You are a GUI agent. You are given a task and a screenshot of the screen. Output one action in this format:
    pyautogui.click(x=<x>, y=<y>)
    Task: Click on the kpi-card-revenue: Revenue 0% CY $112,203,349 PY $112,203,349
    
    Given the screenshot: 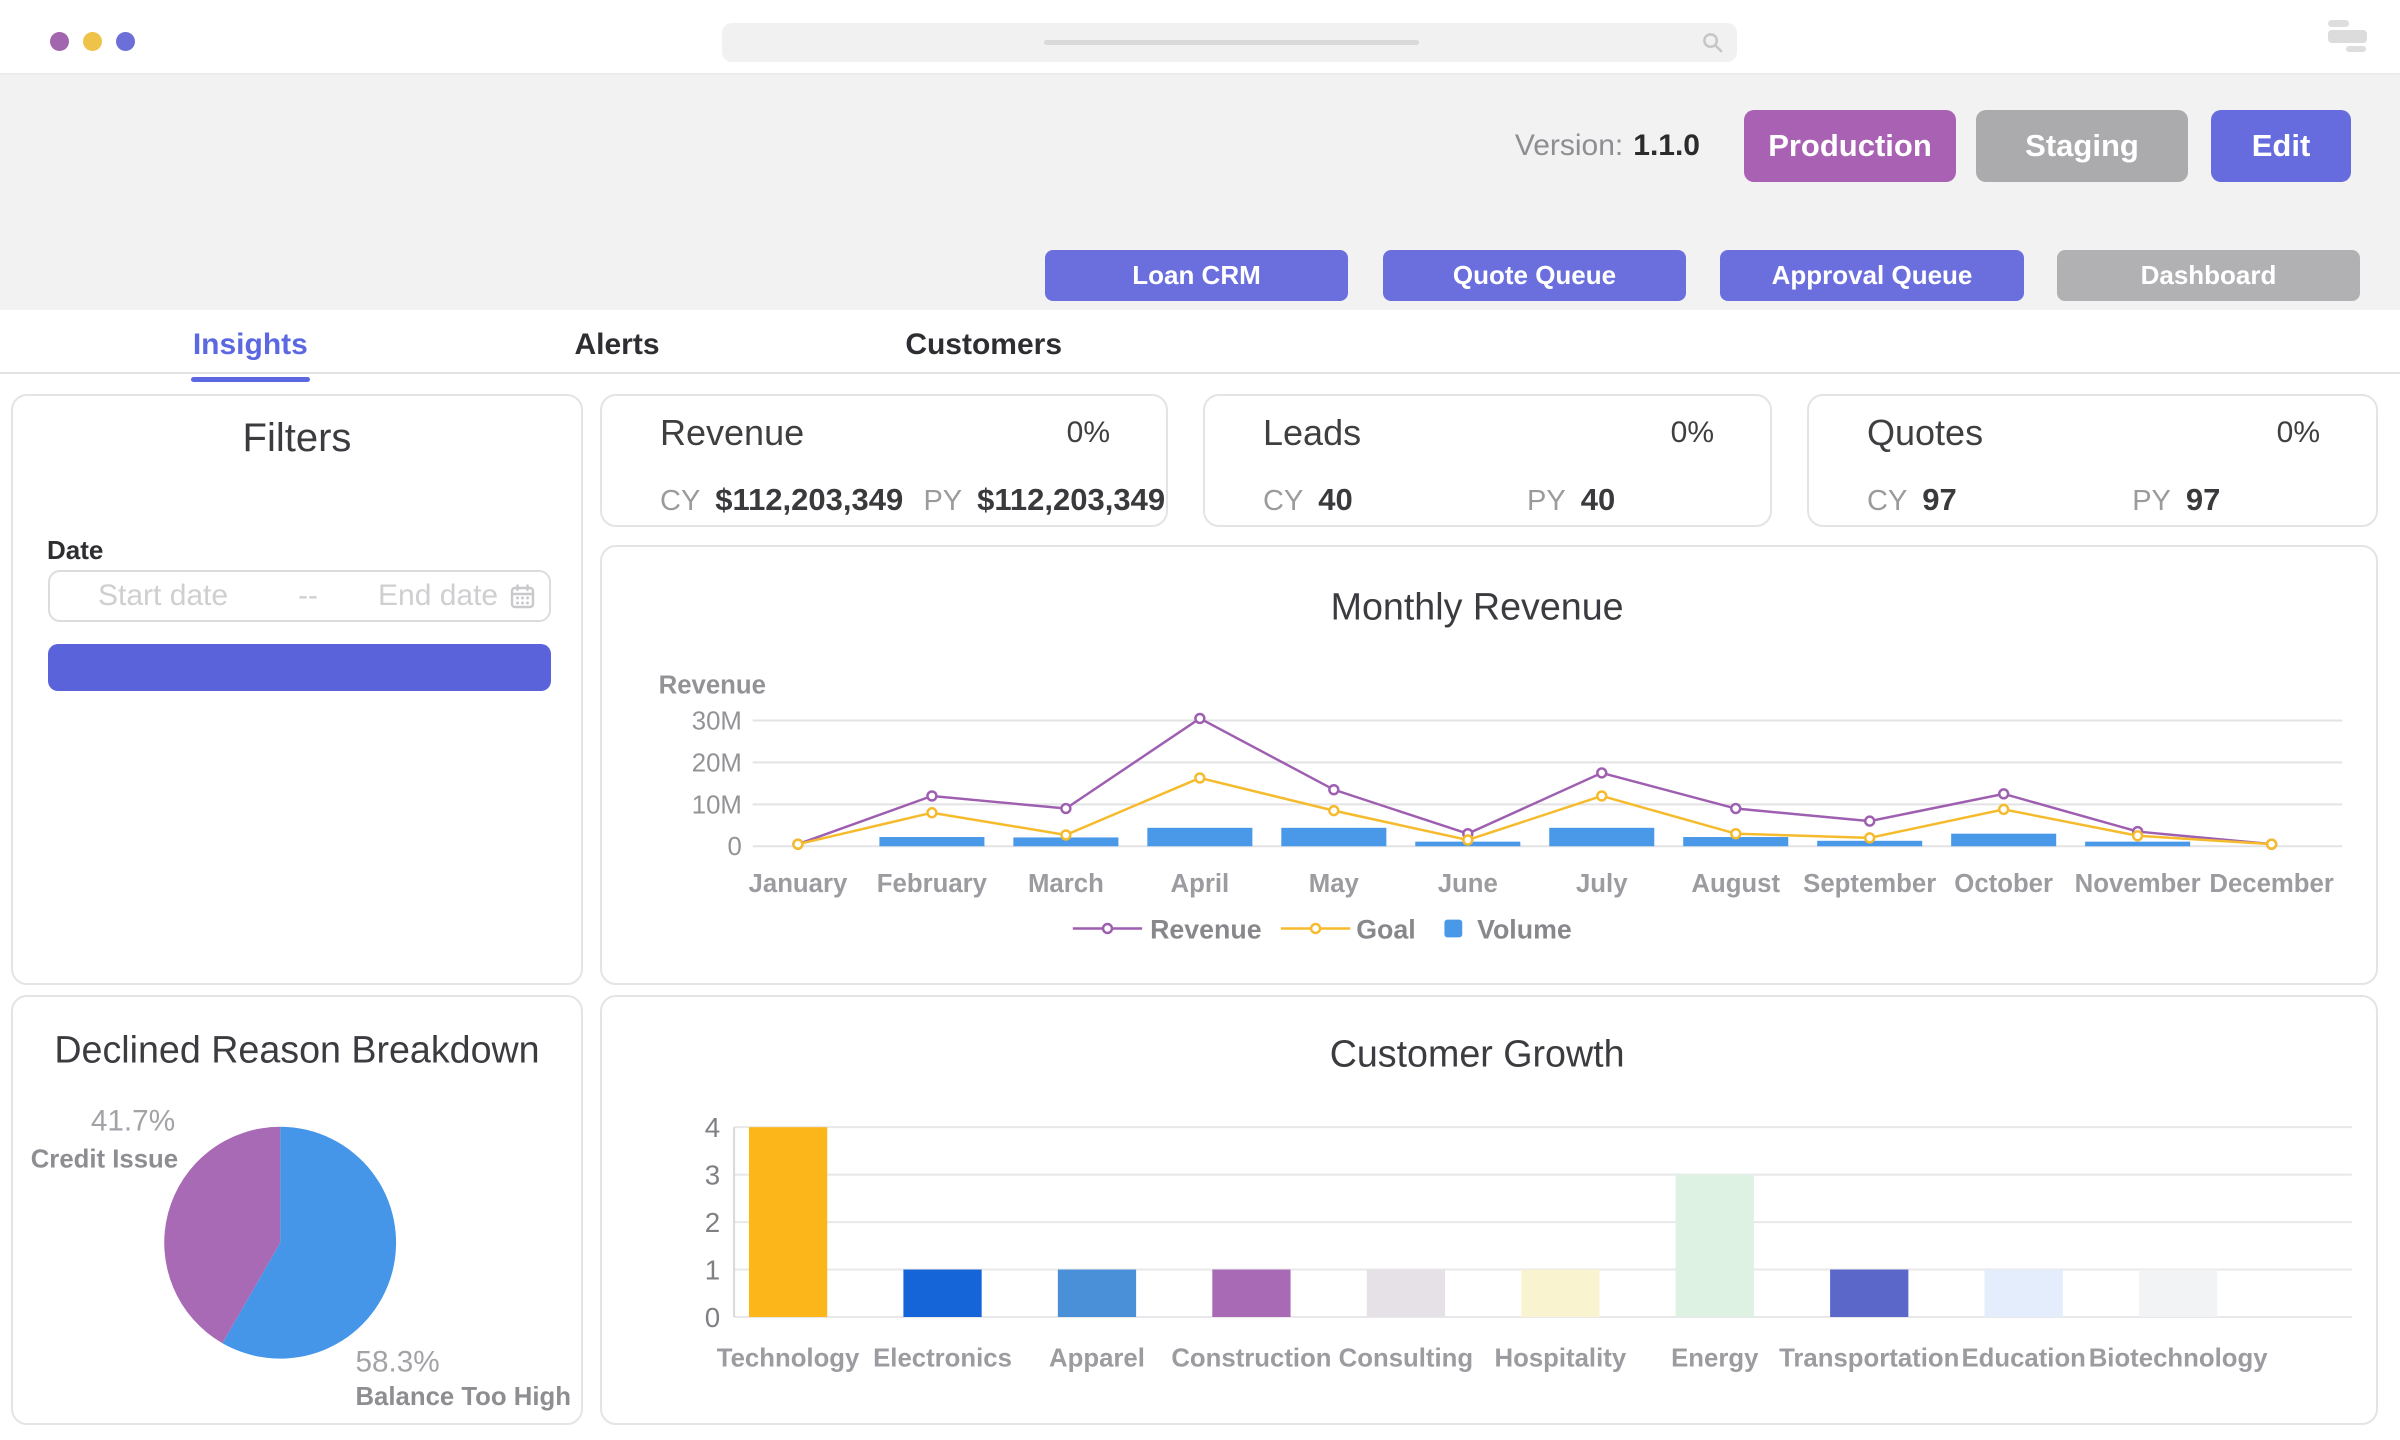 What is the action you would take?
    pyautogui.click(x=884, y=460)
    